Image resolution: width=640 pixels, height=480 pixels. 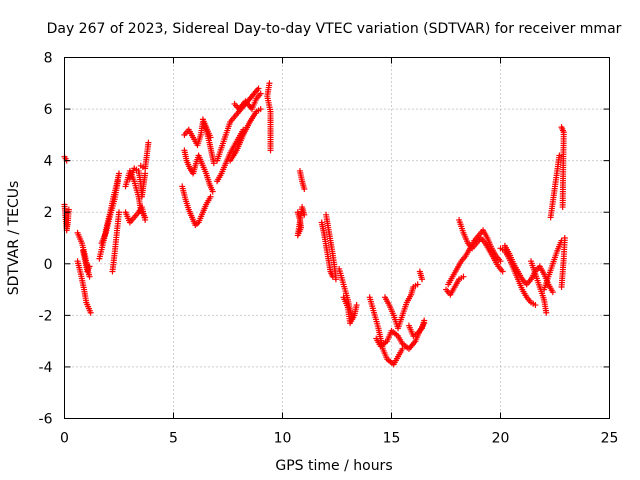 What do you see at coordinates (46, 316) in the screenshot?
I see `y-tick-label: -2` at bounding box center [46, 316].